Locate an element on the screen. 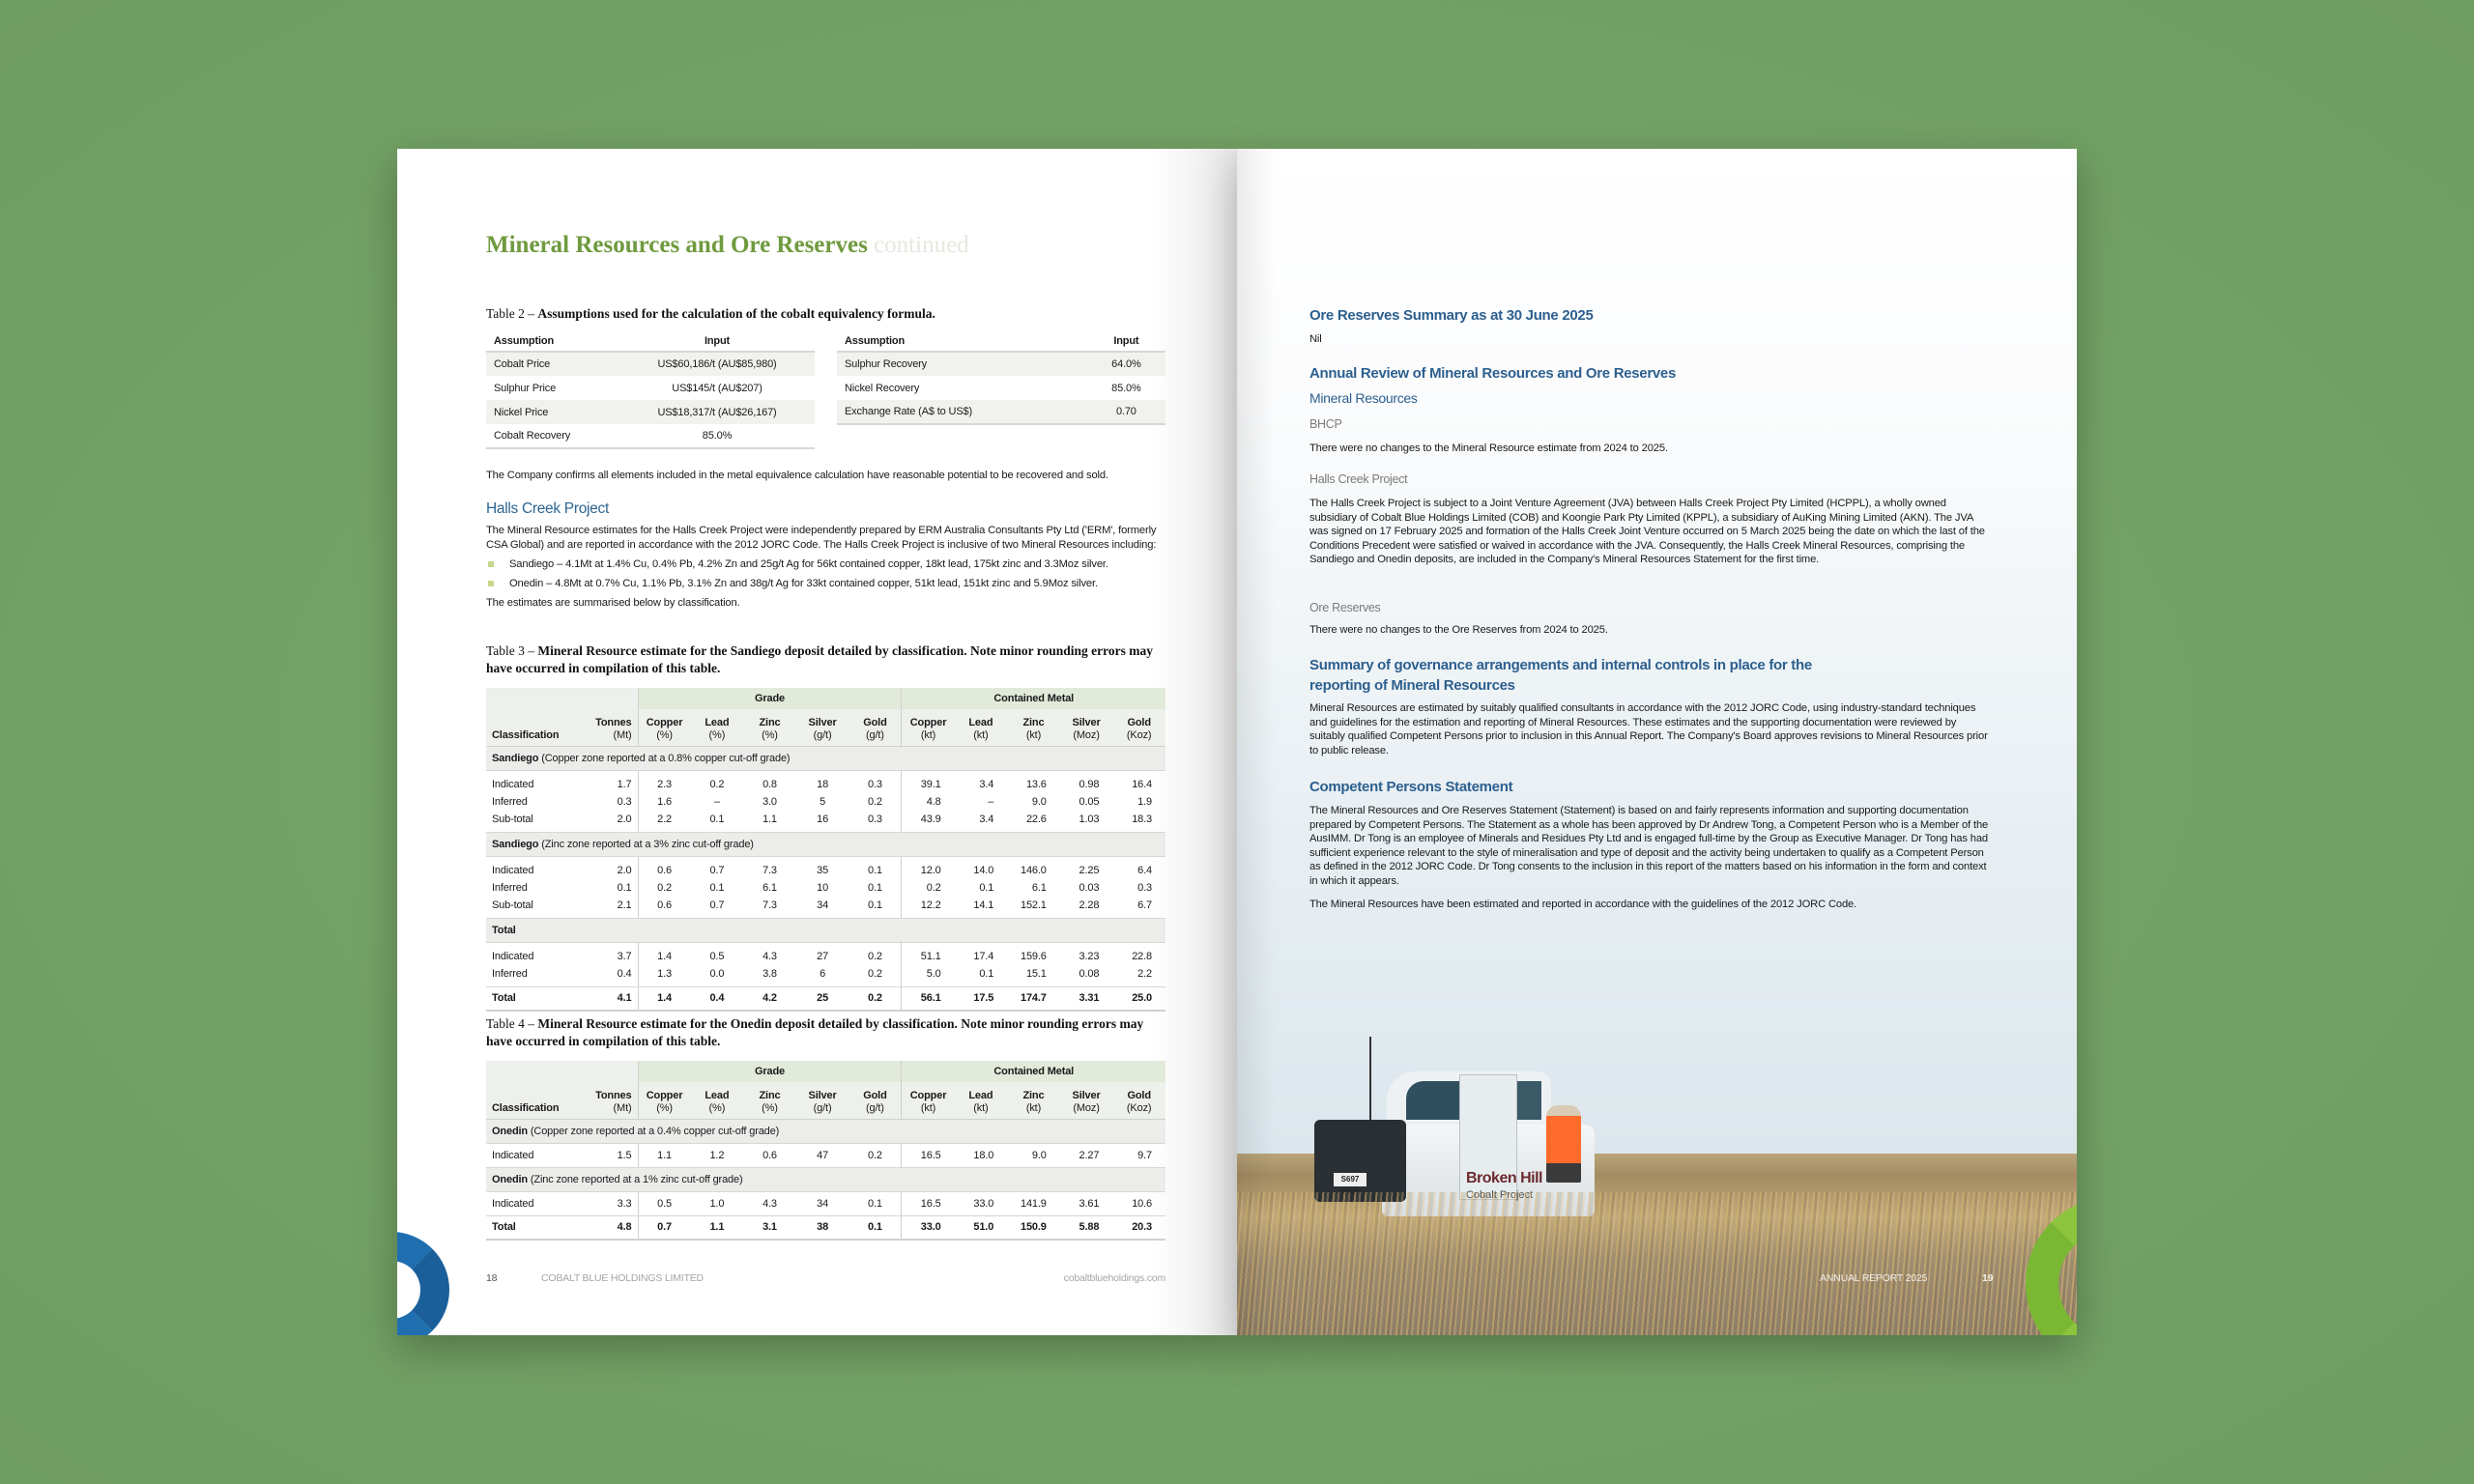  value-cell: 7.3 is located at coordinates (770, 908).